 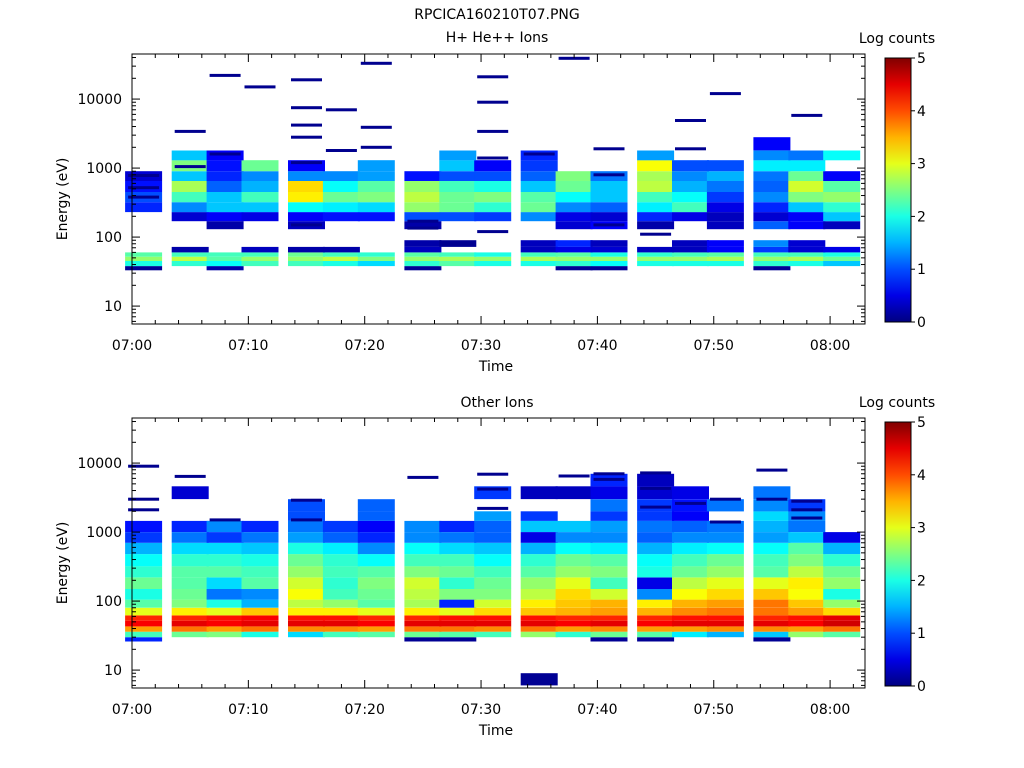 What do you see at coordinates (108, 602) in the screenshot?
I see `y-tick-label: 100` at bounding box center [108, 602].